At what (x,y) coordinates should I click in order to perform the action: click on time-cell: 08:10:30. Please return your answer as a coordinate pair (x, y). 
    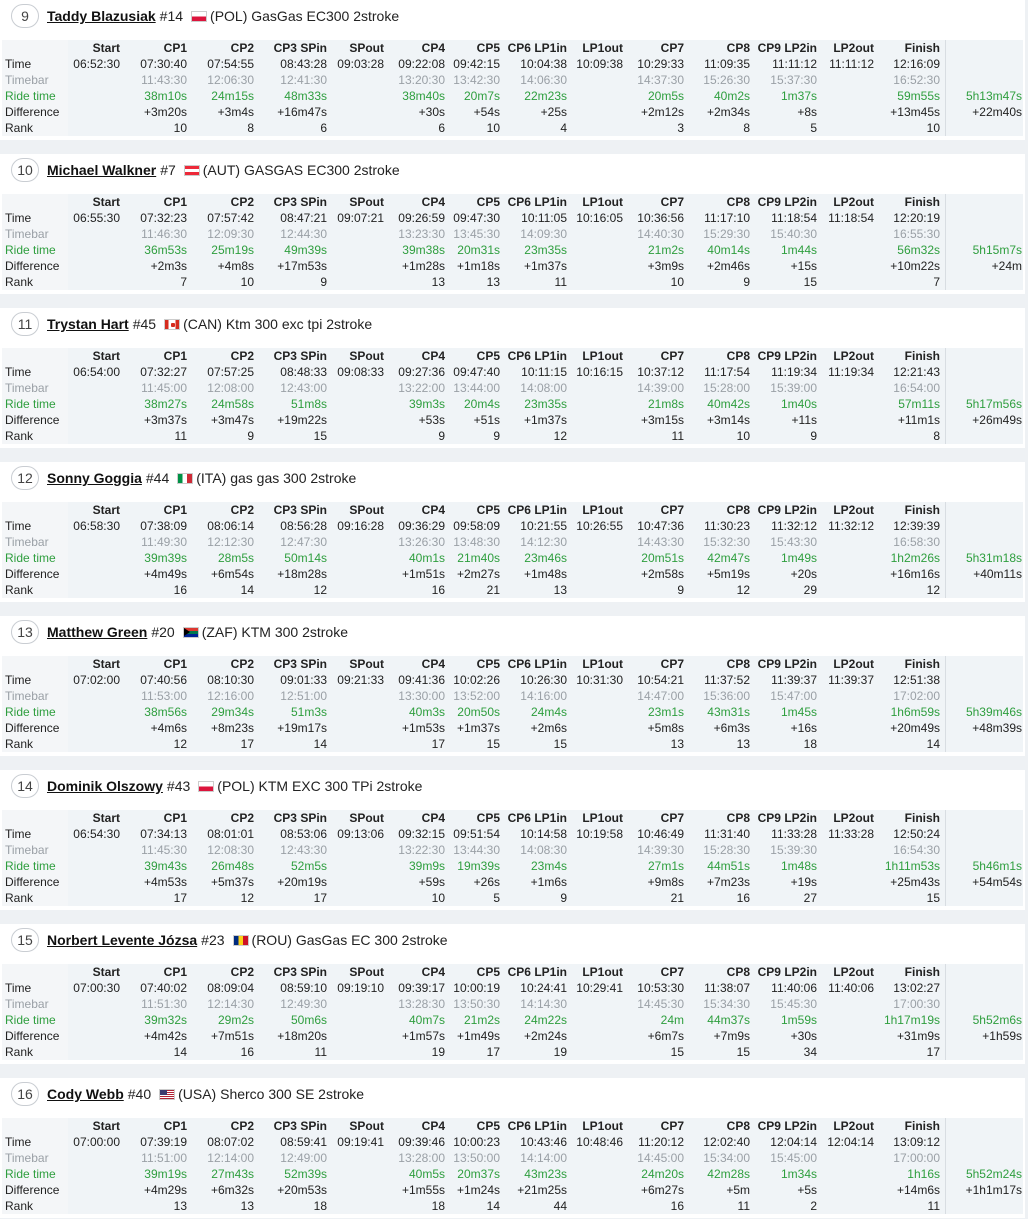
    Looking at the image, I should click on (230, 680).